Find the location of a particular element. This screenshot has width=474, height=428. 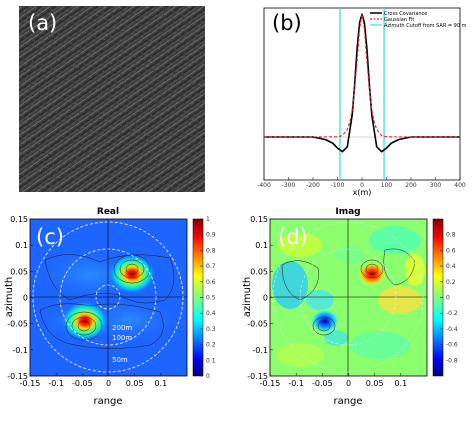

x-tick-label-d-4: 0.05 is located at coordinates (375, 383).